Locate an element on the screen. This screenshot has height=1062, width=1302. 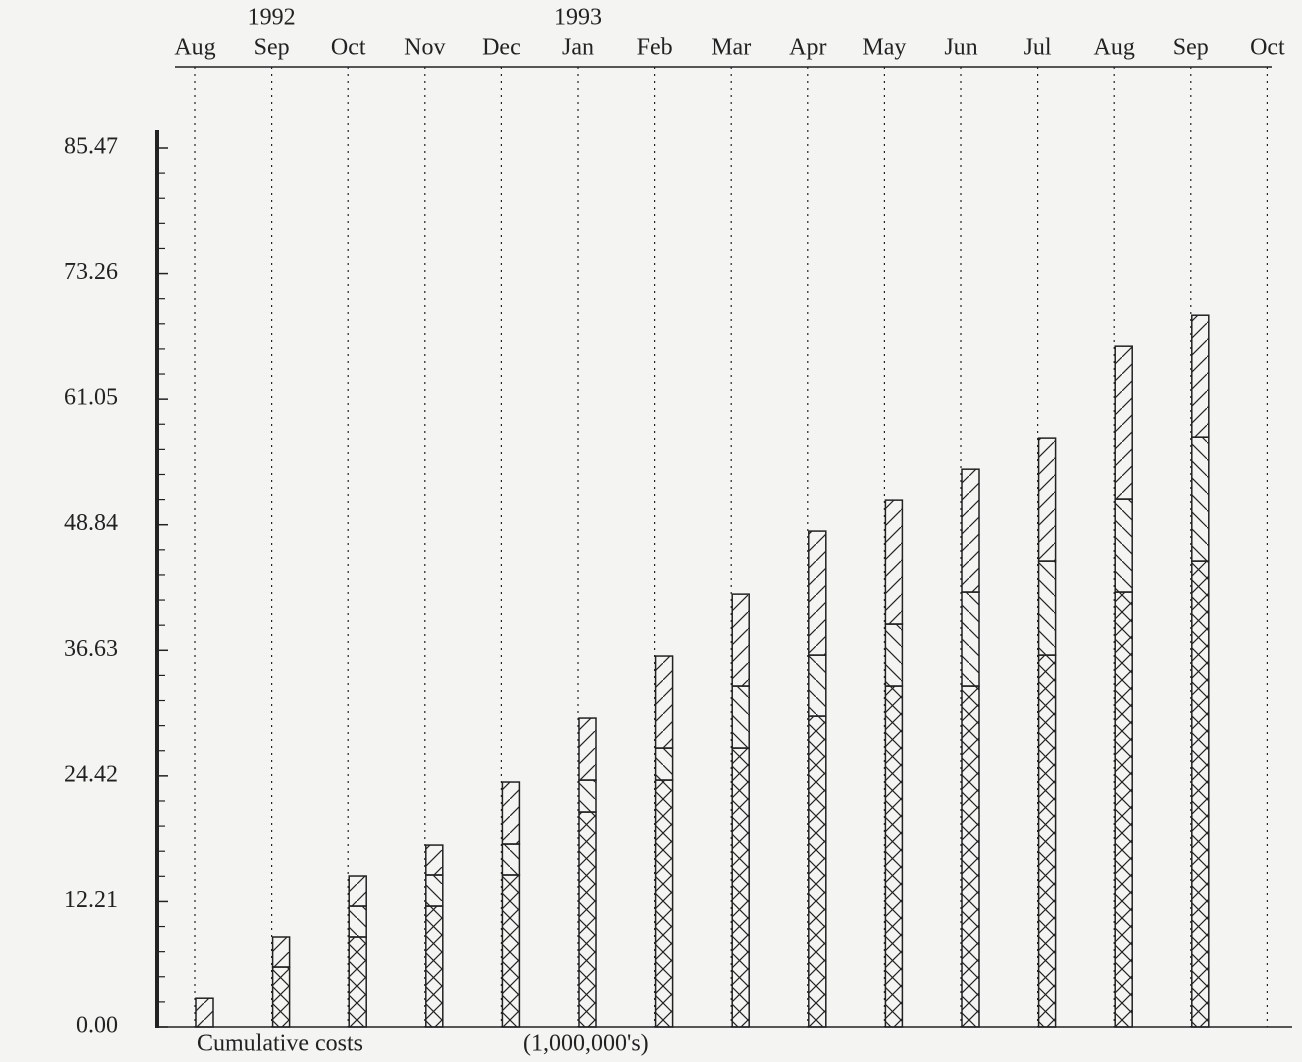
x-tick-label: Jul is located at coordinates (1038, 48).